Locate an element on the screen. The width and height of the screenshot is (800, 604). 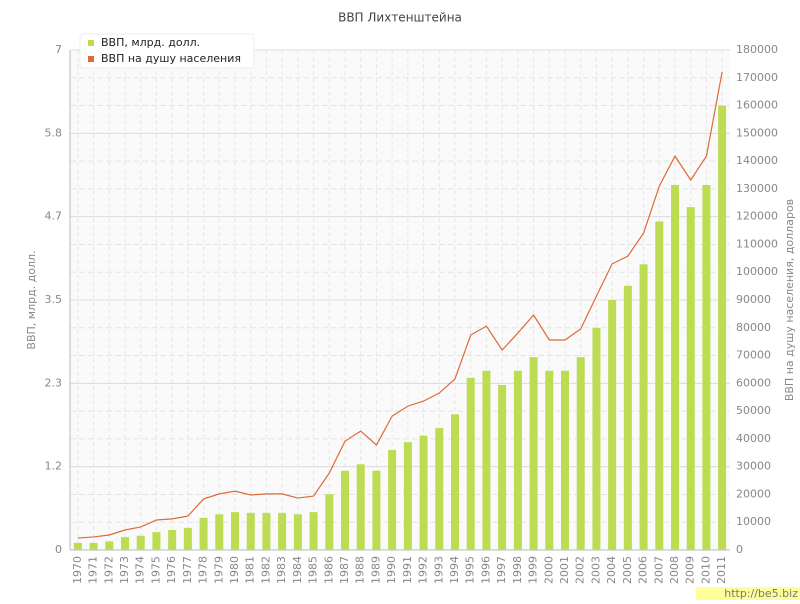
y-tick-label: 3.5 is located at coordinates (54, 299).